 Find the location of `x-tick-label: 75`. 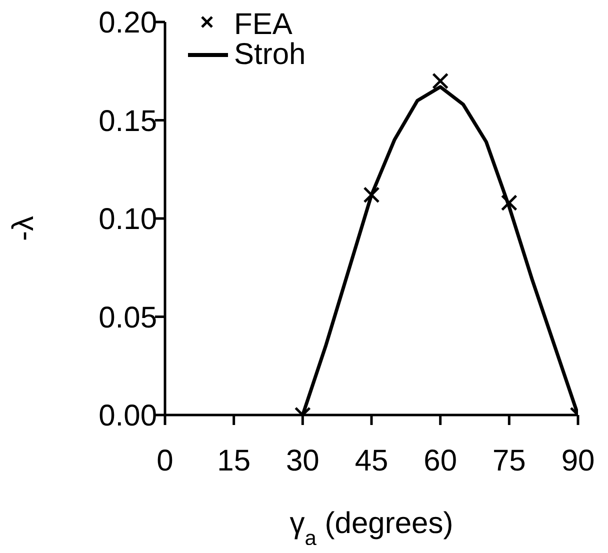

x-tick-label: 75 is located at coordinates (509, 461).